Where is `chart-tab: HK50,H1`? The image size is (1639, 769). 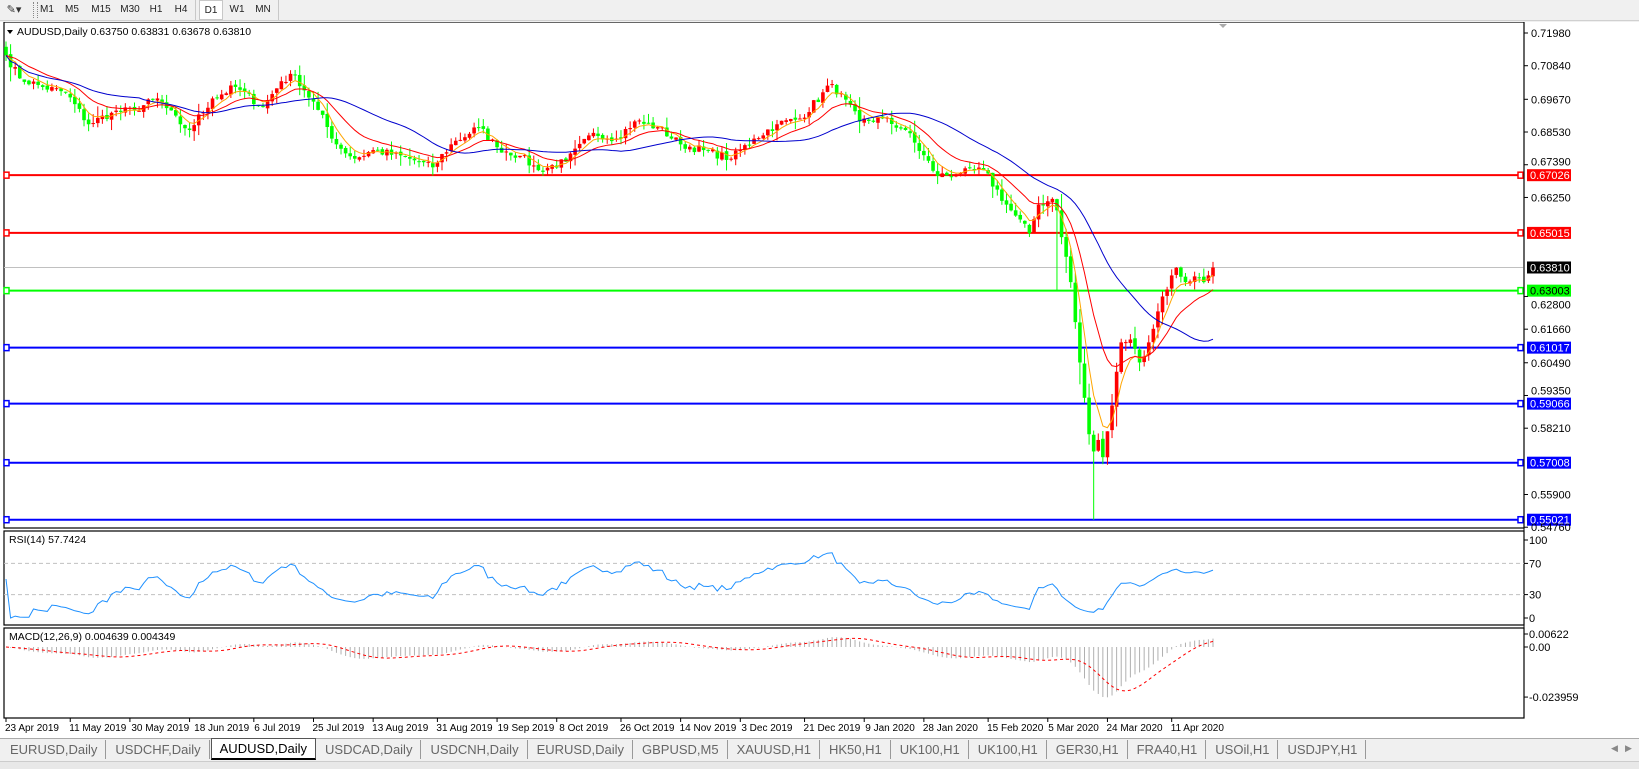
chart-tab: HK50,H1 is located at coordinates (856, 749).